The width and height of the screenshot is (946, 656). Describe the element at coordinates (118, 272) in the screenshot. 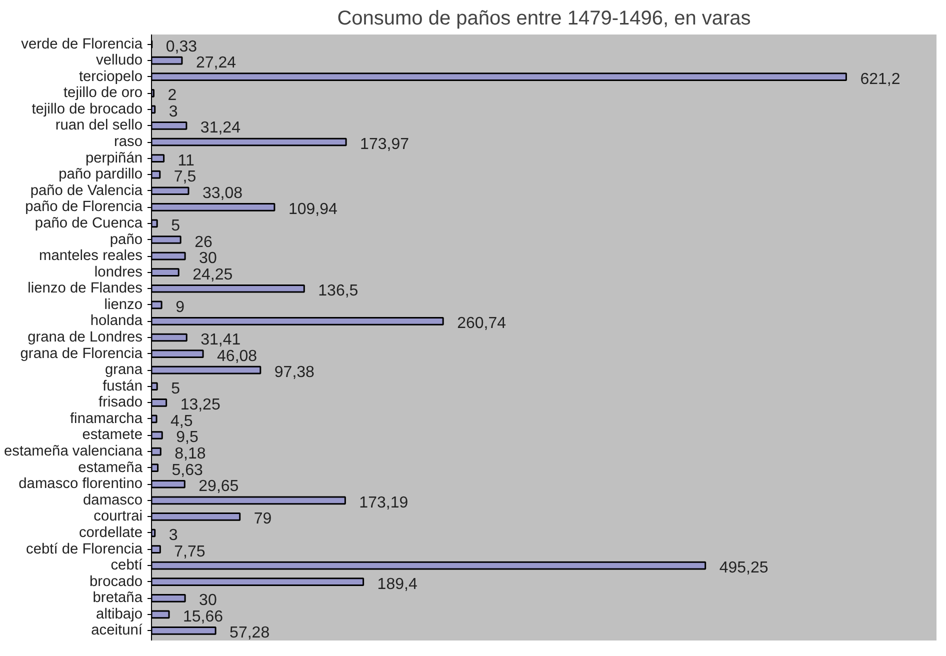

I see `y-tick-label: londres` at that location.